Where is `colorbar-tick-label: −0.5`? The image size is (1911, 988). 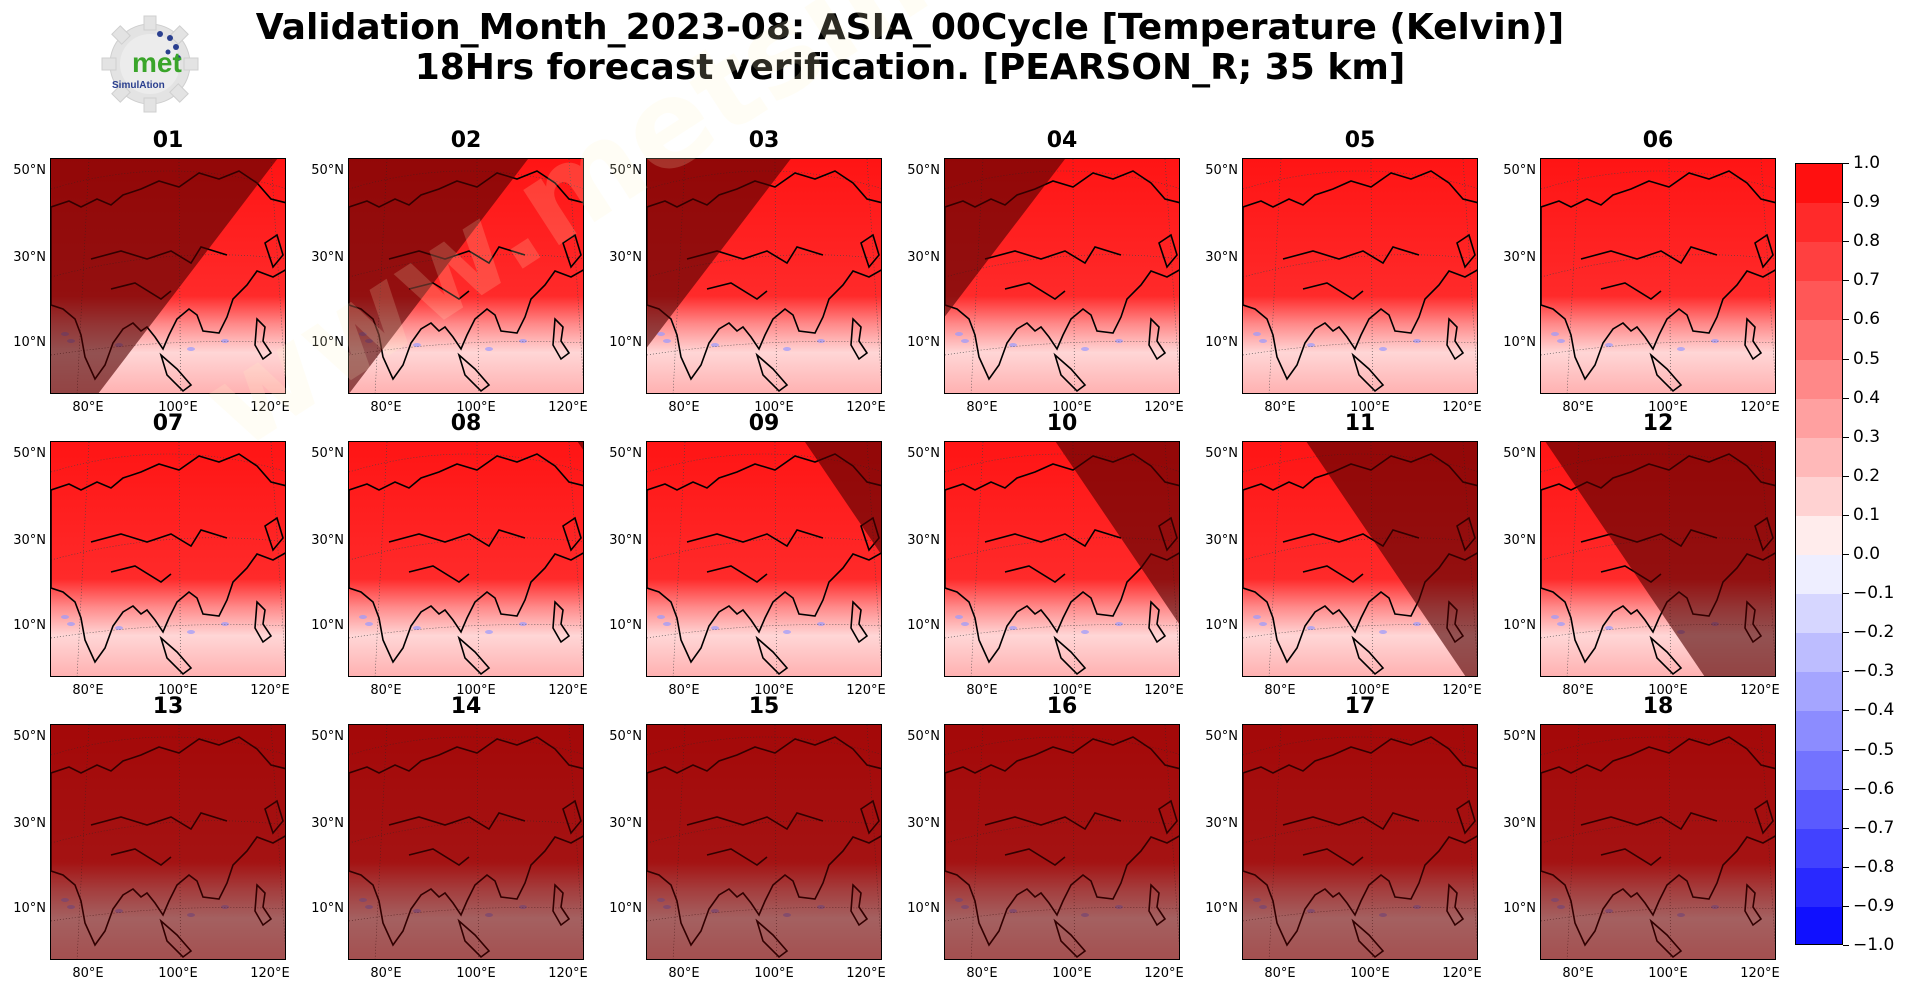
colorbar-tick-label: −0.5 is located at coordinates (1874, 749).